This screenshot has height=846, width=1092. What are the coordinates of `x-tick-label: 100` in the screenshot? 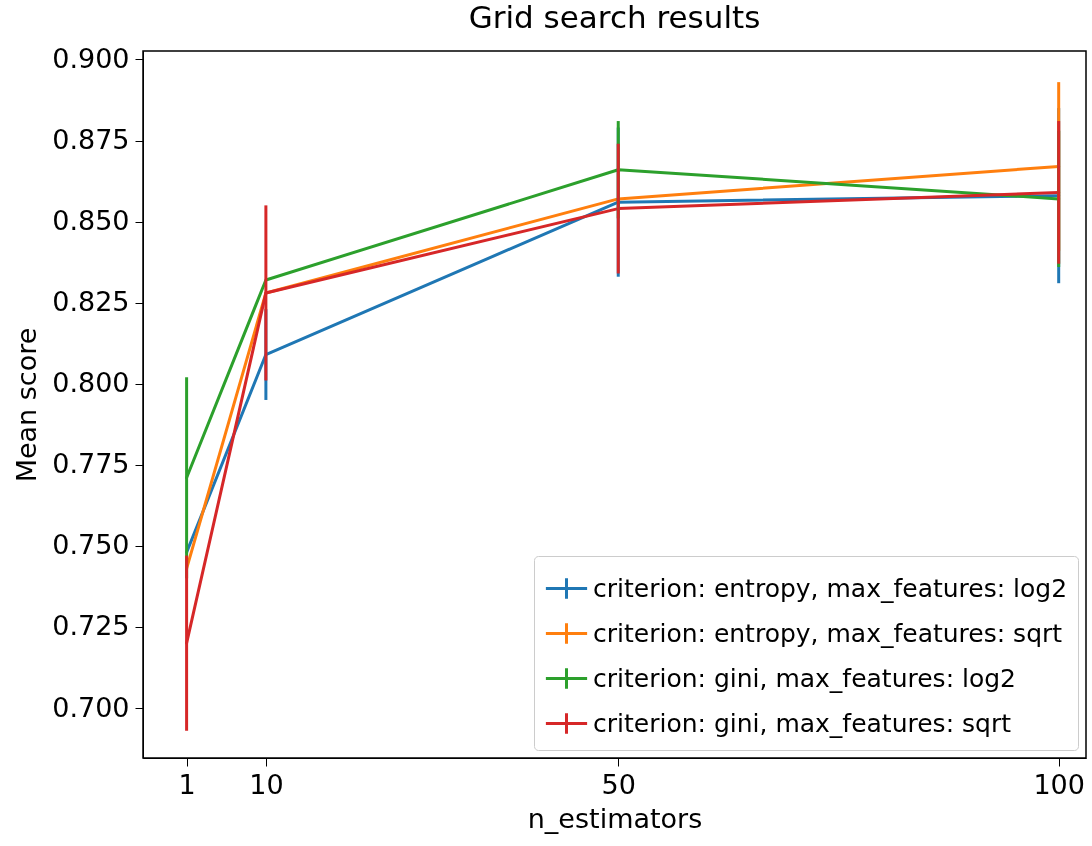 It's located at (1059, 784).